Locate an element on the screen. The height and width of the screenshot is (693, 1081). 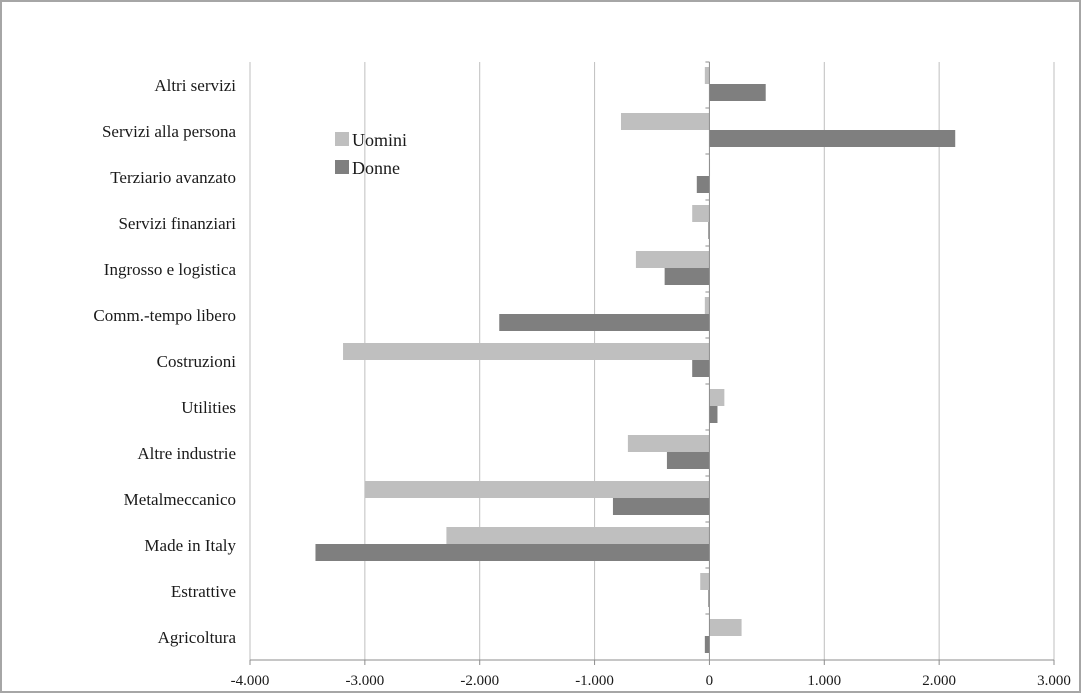
category-label: Costruzioni is located at coordinates (197, 361).